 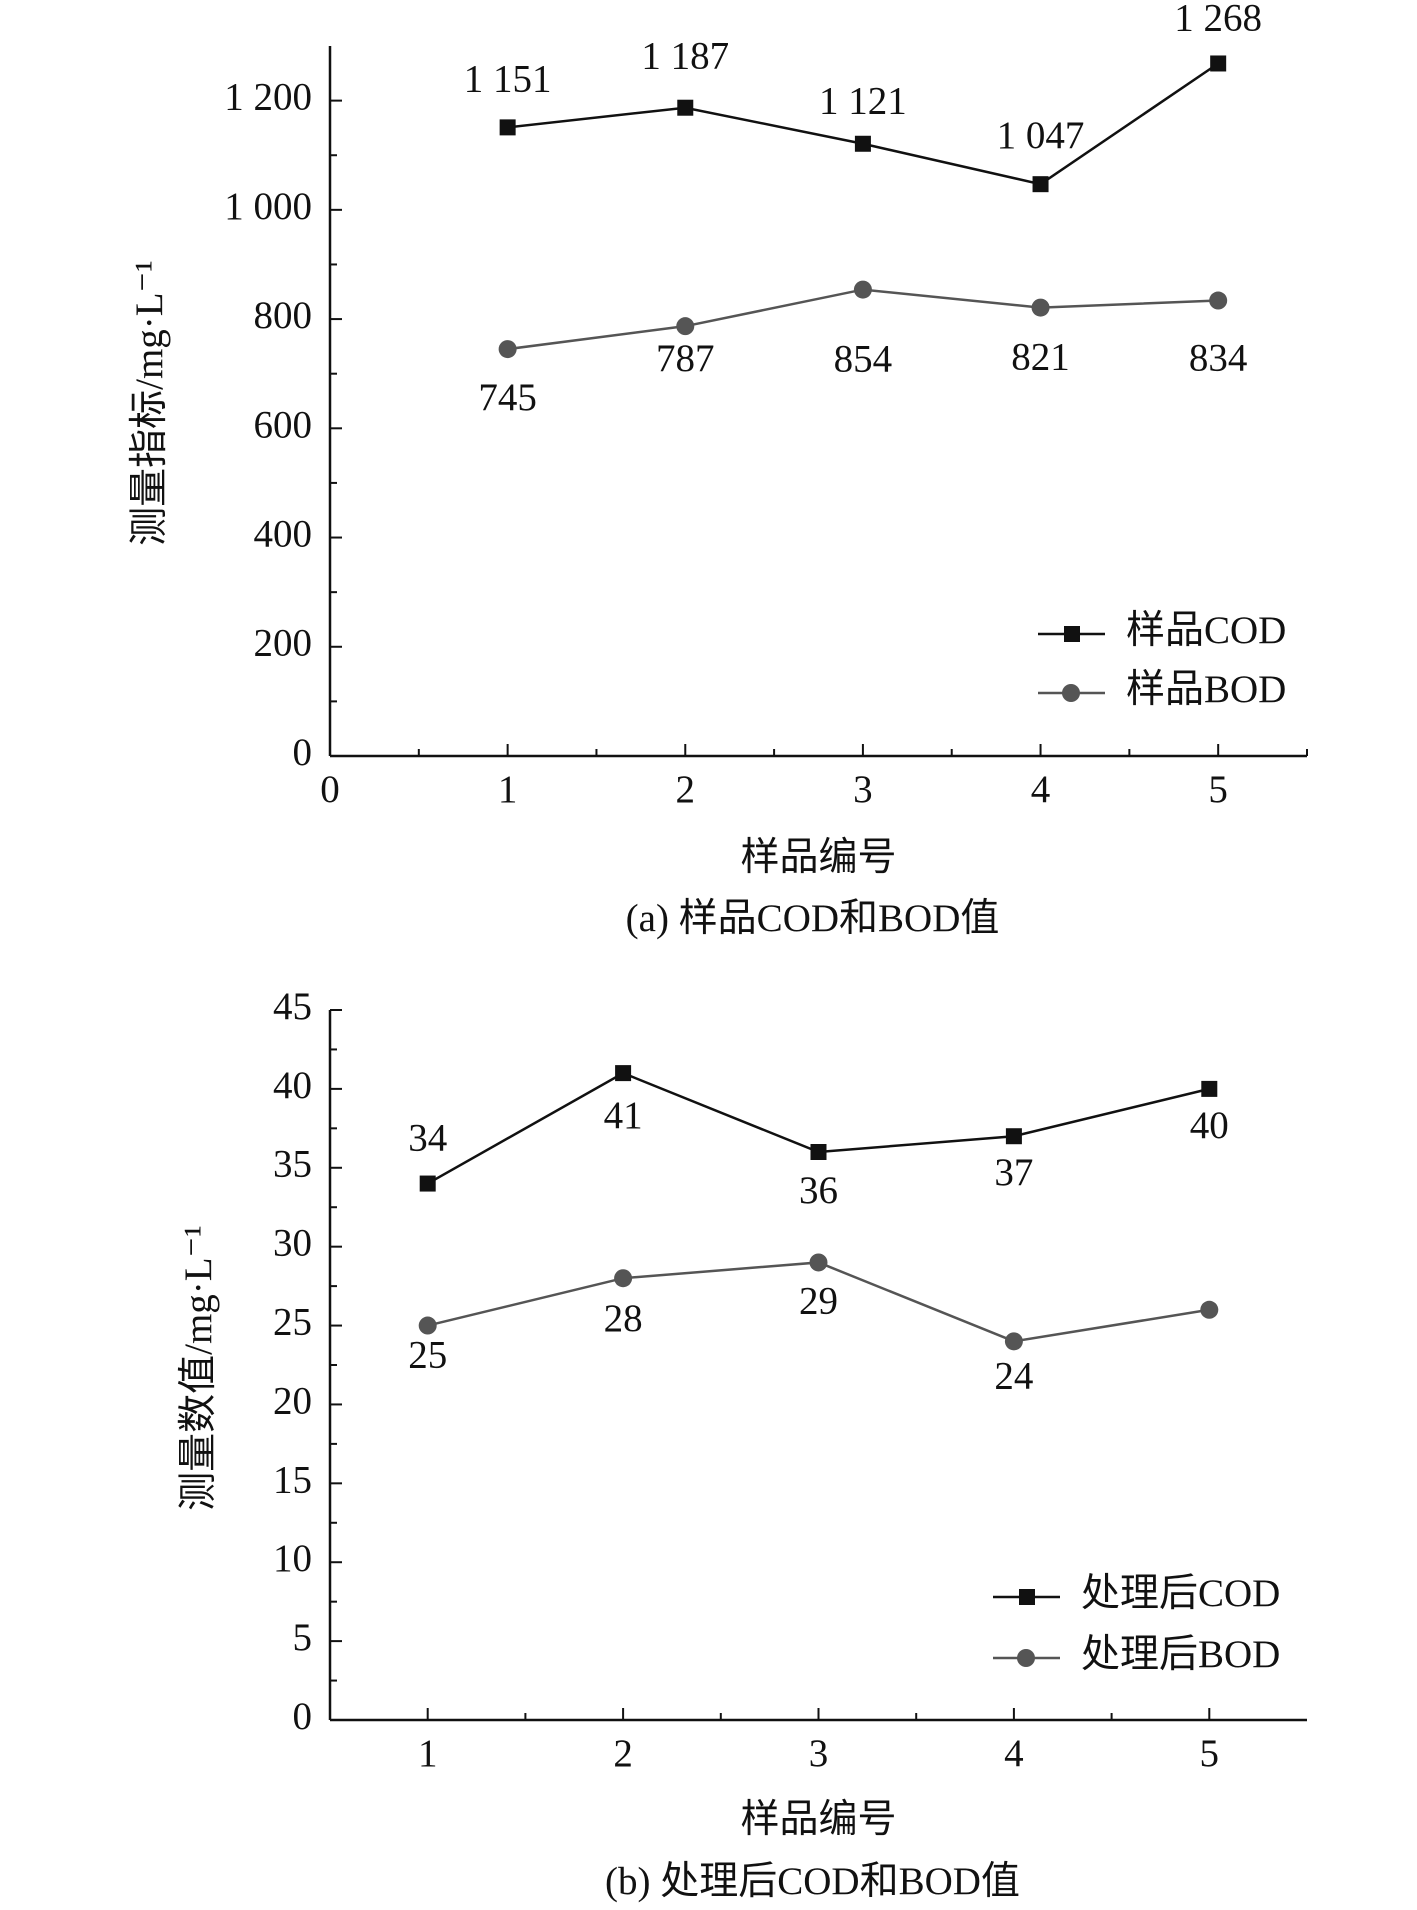 What do you see at coordinates (1209, 1125) in the screenshot?
I see `data-label: 40` at bounding box center [1209, 1125].